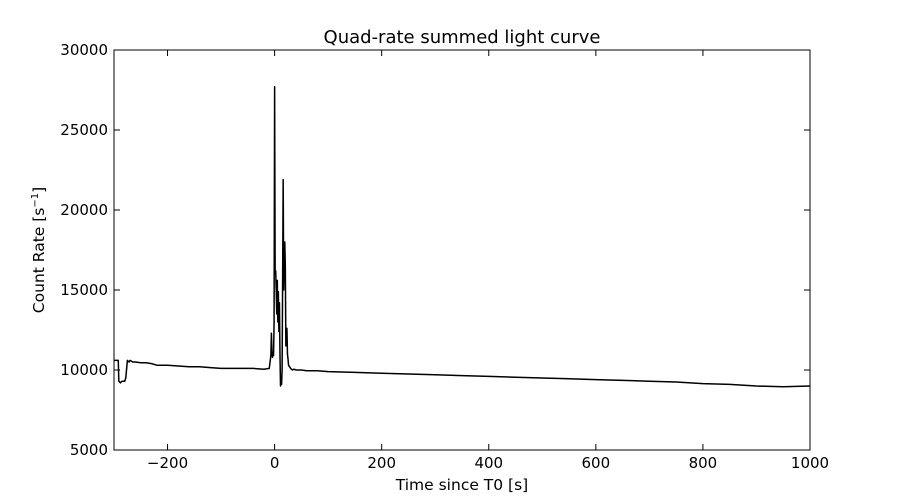  I want to click on y-tick-label: 5000, so click(89, 450).